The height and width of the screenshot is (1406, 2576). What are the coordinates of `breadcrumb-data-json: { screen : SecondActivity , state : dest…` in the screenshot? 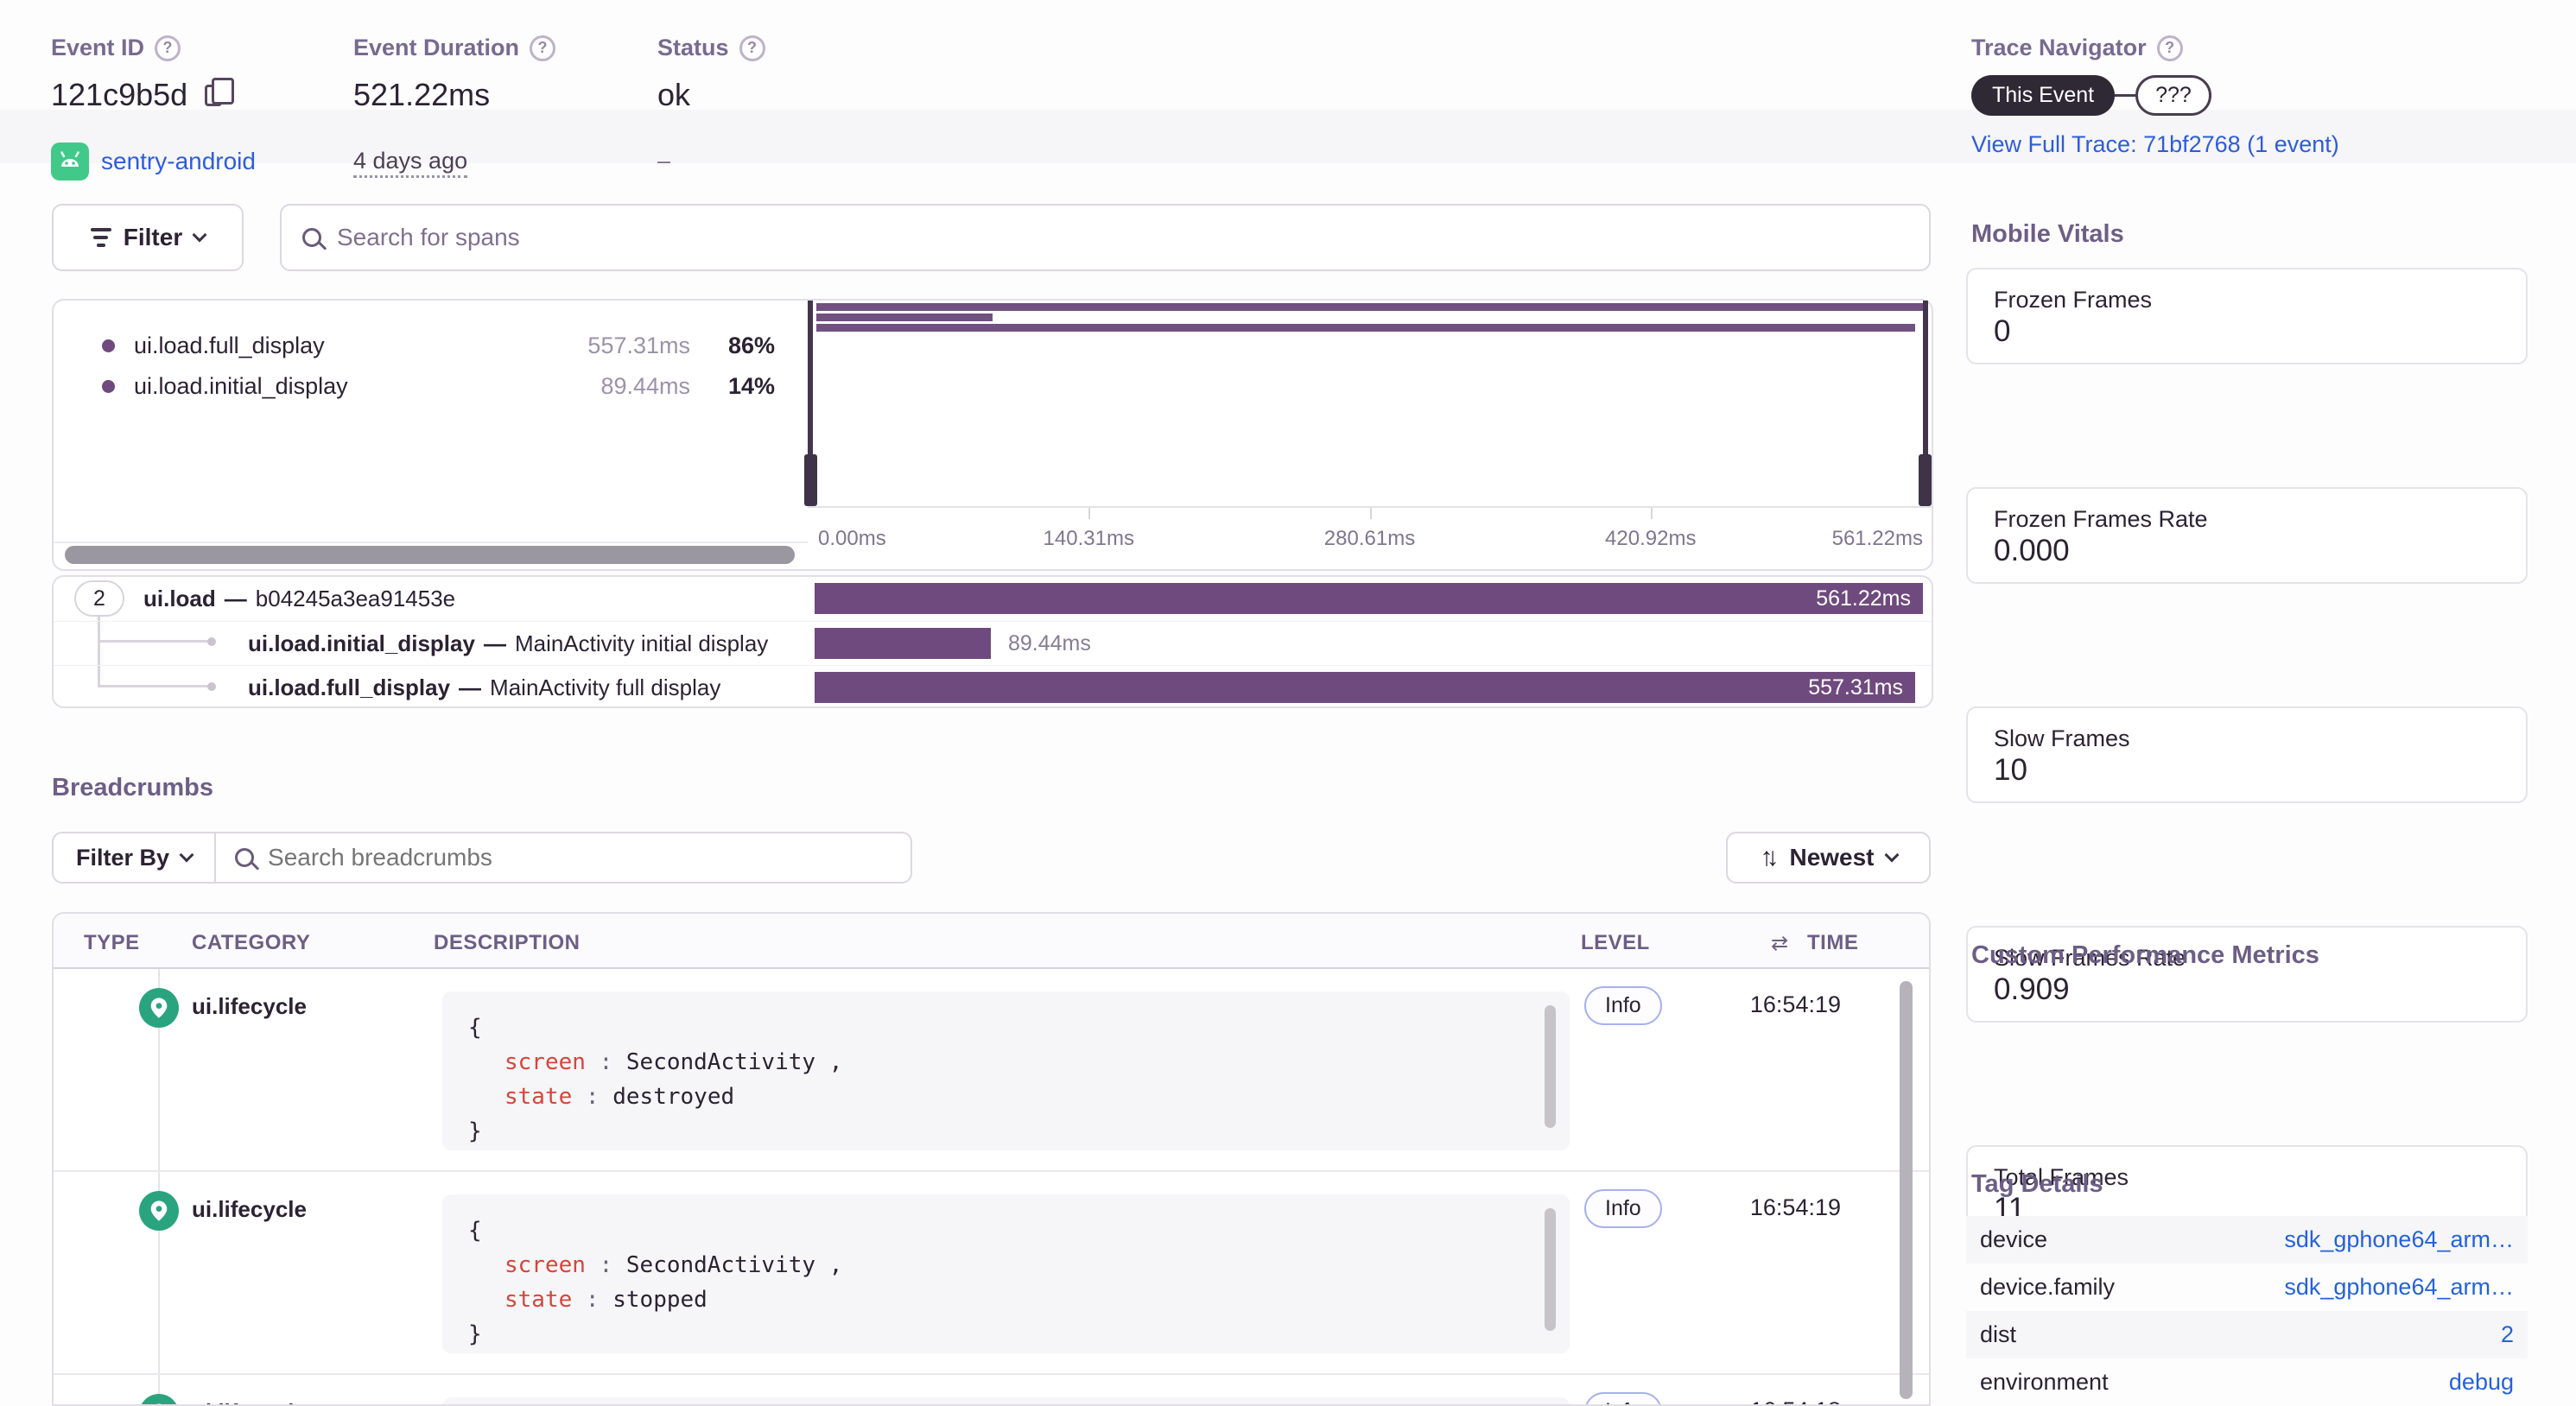 It's located at (1006, 1070).